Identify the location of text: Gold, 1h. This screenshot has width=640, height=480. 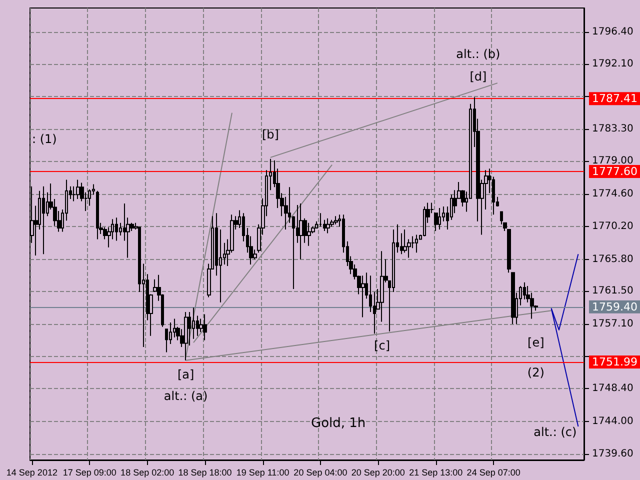
(338, 423).